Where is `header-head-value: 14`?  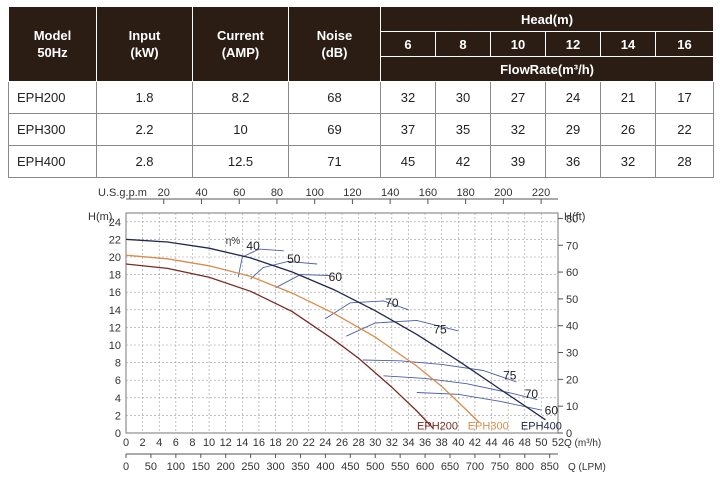 header-head-value: 14 is located at coordinates (628, 44).